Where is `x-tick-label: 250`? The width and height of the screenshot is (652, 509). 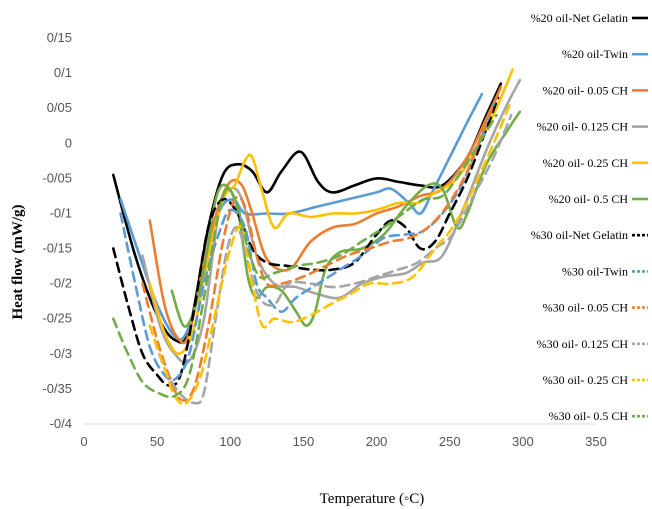
x-tick-label: 250 is located at coordinates (450, 441).